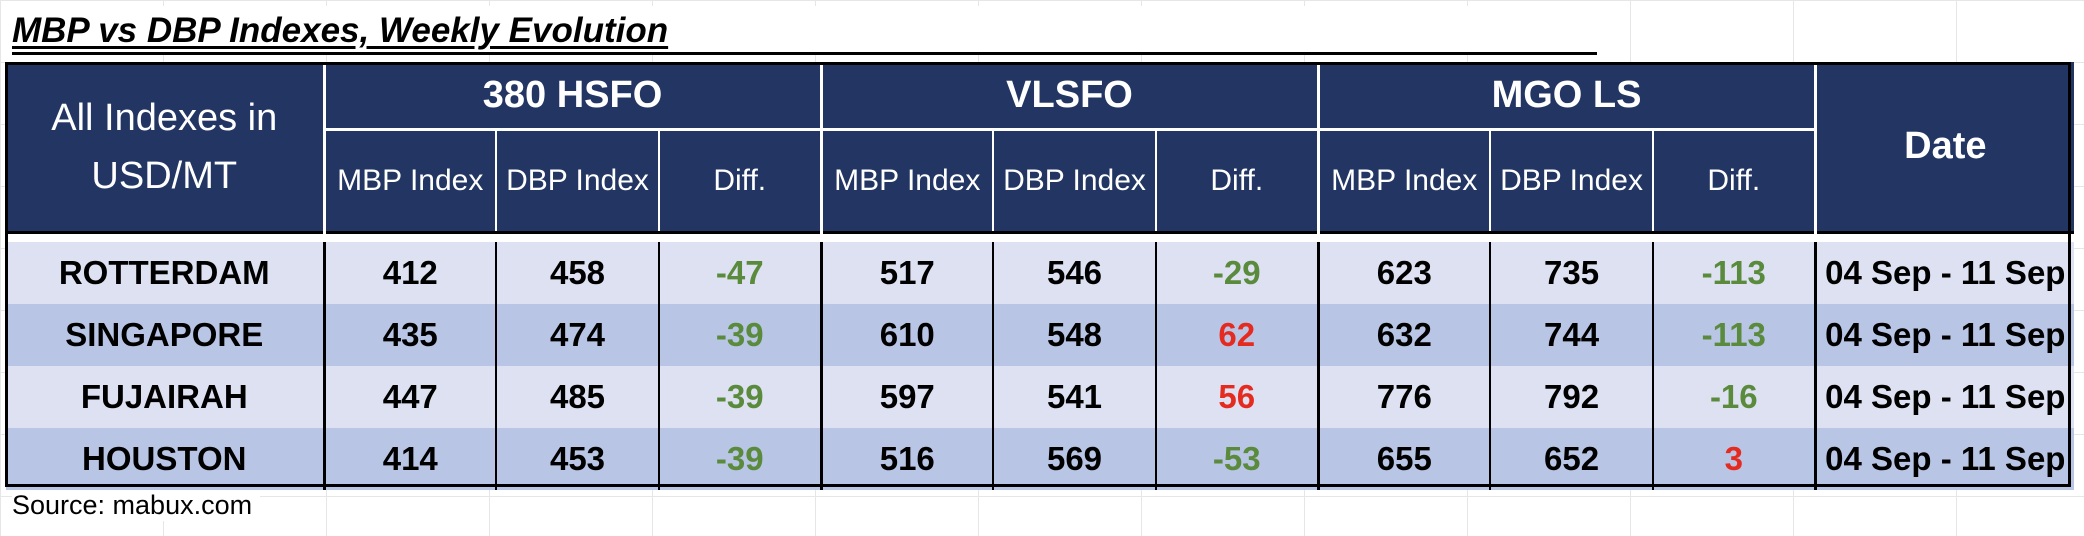  What do you see at coordinates (1074, 459) in the screenshot?
I see `vlsfo-dbp-value: 569` at bounding box center [1074, 459].